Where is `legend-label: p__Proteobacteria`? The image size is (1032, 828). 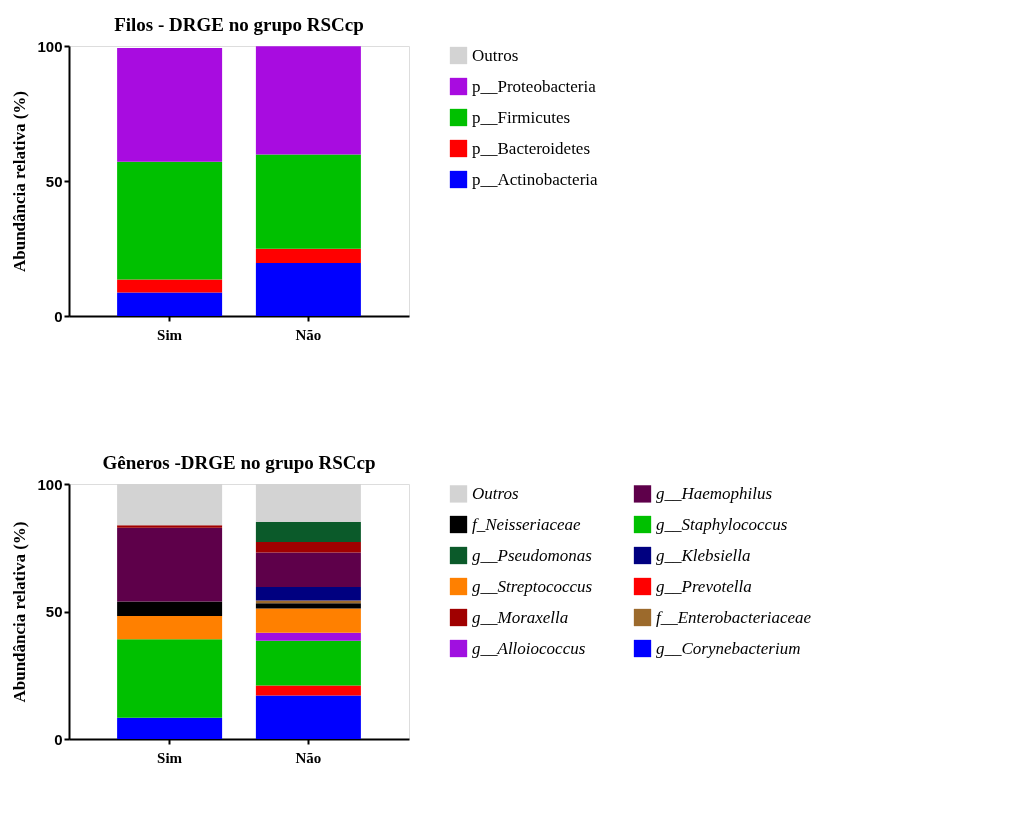 legend-label: p__Proteobacteria is located at coordinates (534, 86).